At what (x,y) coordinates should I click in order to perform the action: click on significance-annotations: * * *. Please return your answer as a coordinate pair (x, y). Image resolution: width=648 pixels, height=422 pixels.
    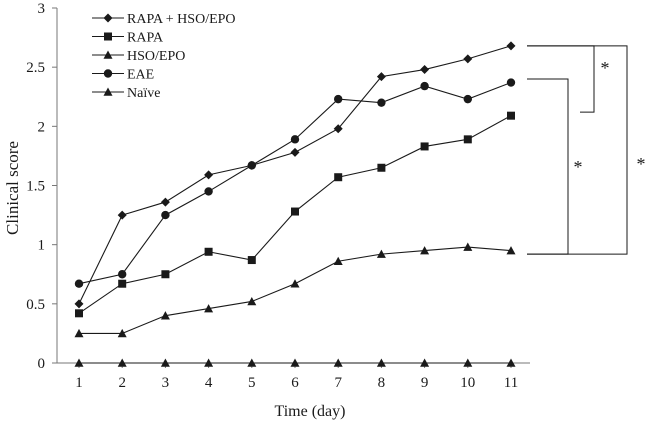
    Looking at the image, I should click on (586, 150).